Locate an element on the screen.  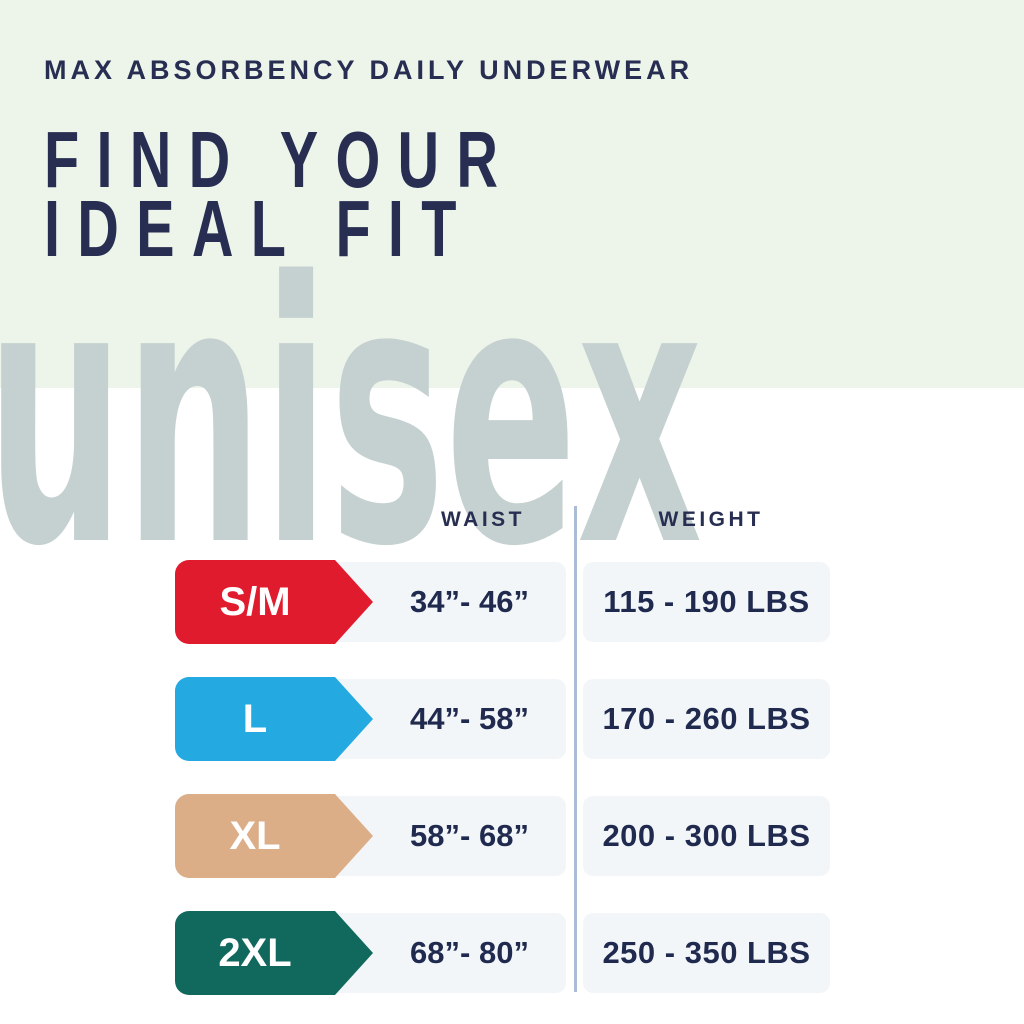
column-divider is located at coordinates (575, 749).